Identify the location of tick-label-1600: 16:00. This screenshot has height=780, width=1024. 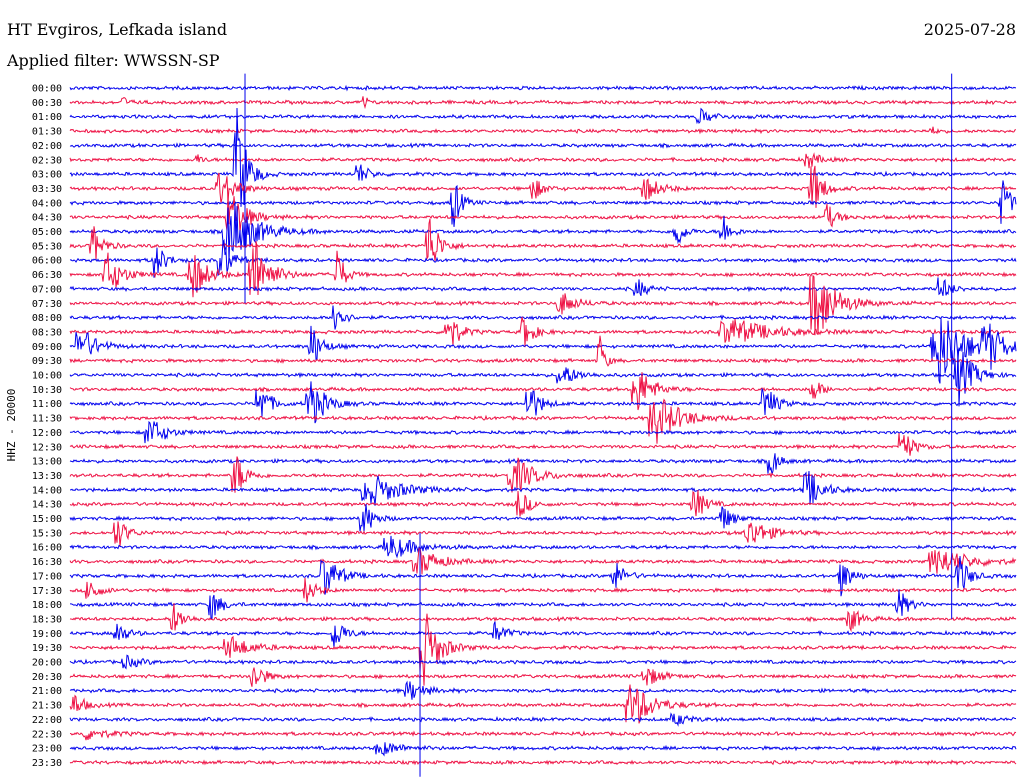
(47, 548).